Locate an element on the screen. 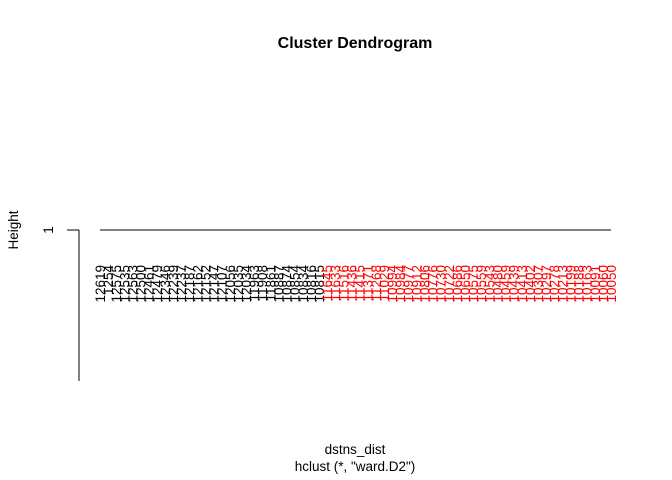 This screenshot has height=480, width=672. leaf-label: 10402 is located at coordinates (530, 284).